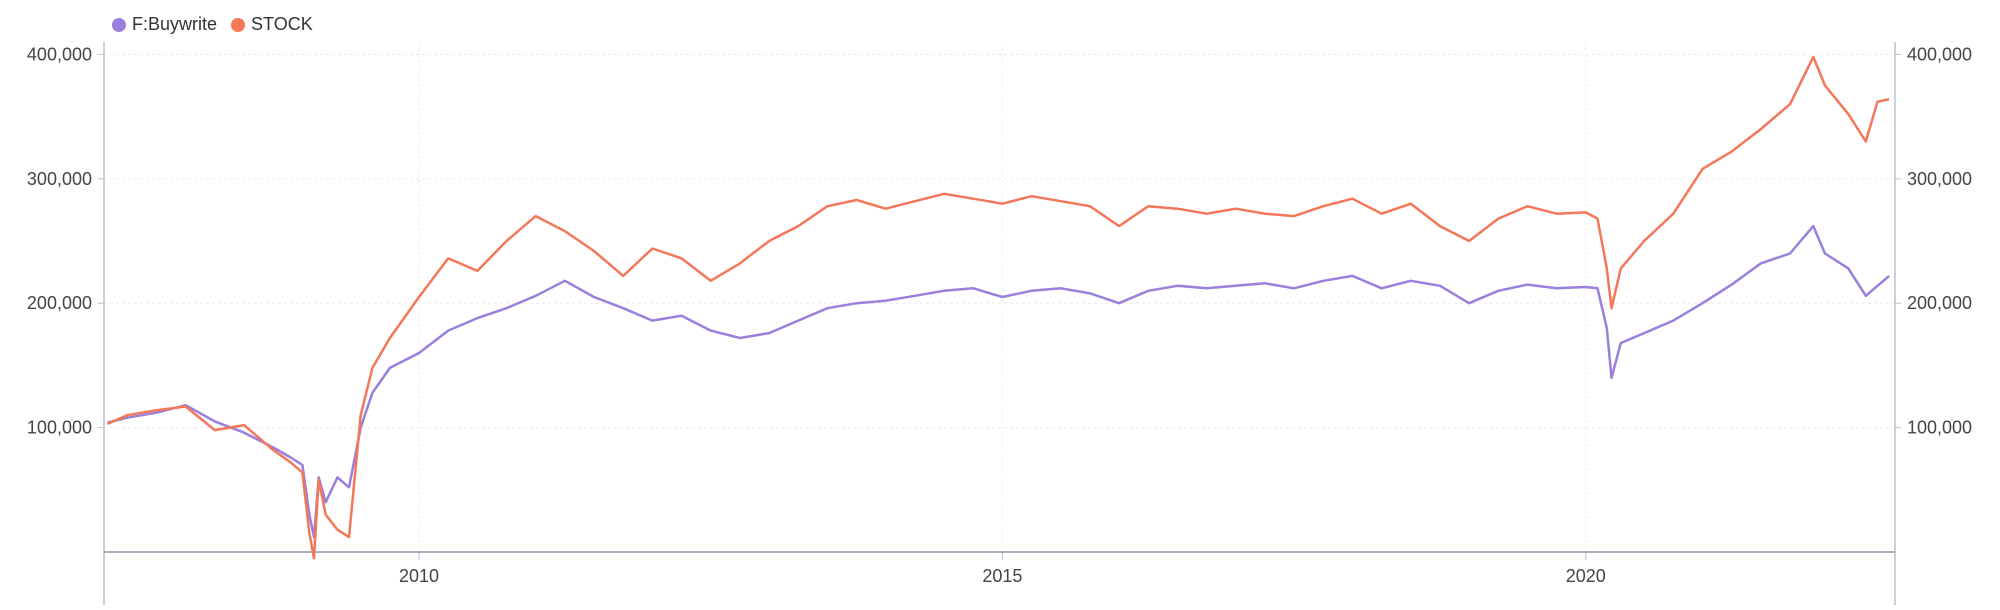 The height and width of the screenshot is (610, 2000). Describe the element at coordinates (1939, 179) in the screenshot. I see `y-tick-label-right: 300,000` at that location.